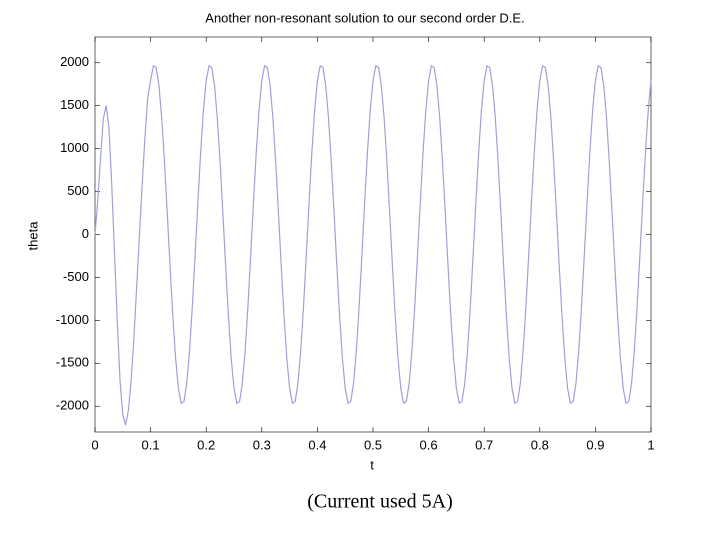  Describe the element at coordinates (484, 444) in the screenshot. I see `x-tick-label: 0.7` at that location.